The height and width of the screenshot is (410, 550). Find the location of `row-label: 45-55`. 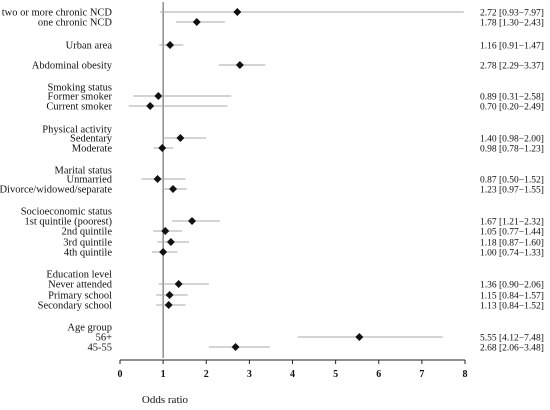

row-label: 45-55 is located at coordinates (100, 348).